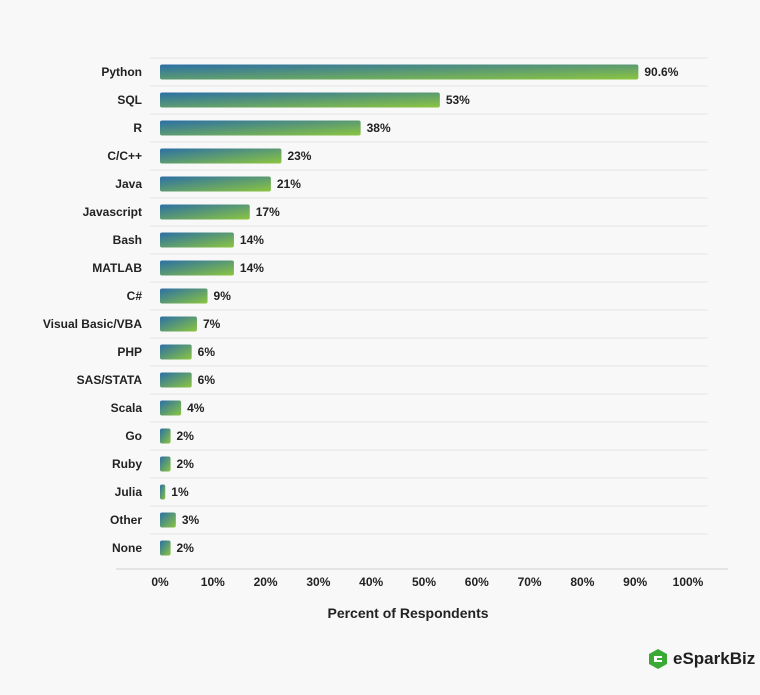 The image size is (760, 695). What do you see at coordinates (112, 212) in the screenshot?
I see `category-label: Javascript` at bounding box center [112, 212].